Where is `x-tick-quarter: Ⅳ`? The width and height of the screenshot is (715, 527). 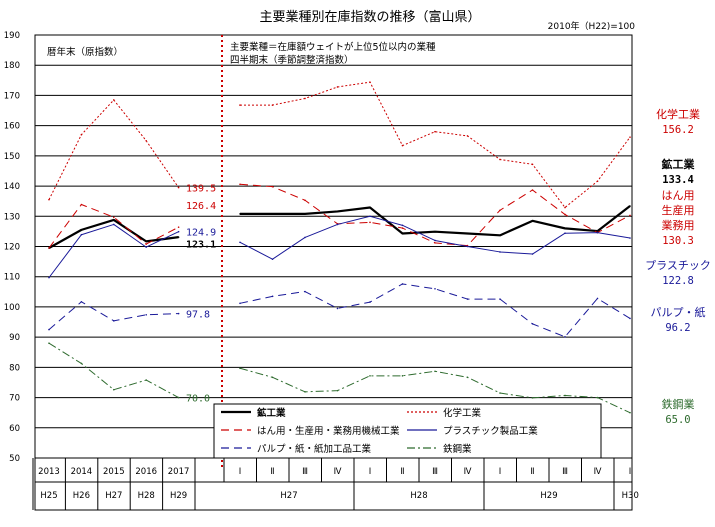
x-tick-quarter: Ⅳ is located at coordinates (468, 472).